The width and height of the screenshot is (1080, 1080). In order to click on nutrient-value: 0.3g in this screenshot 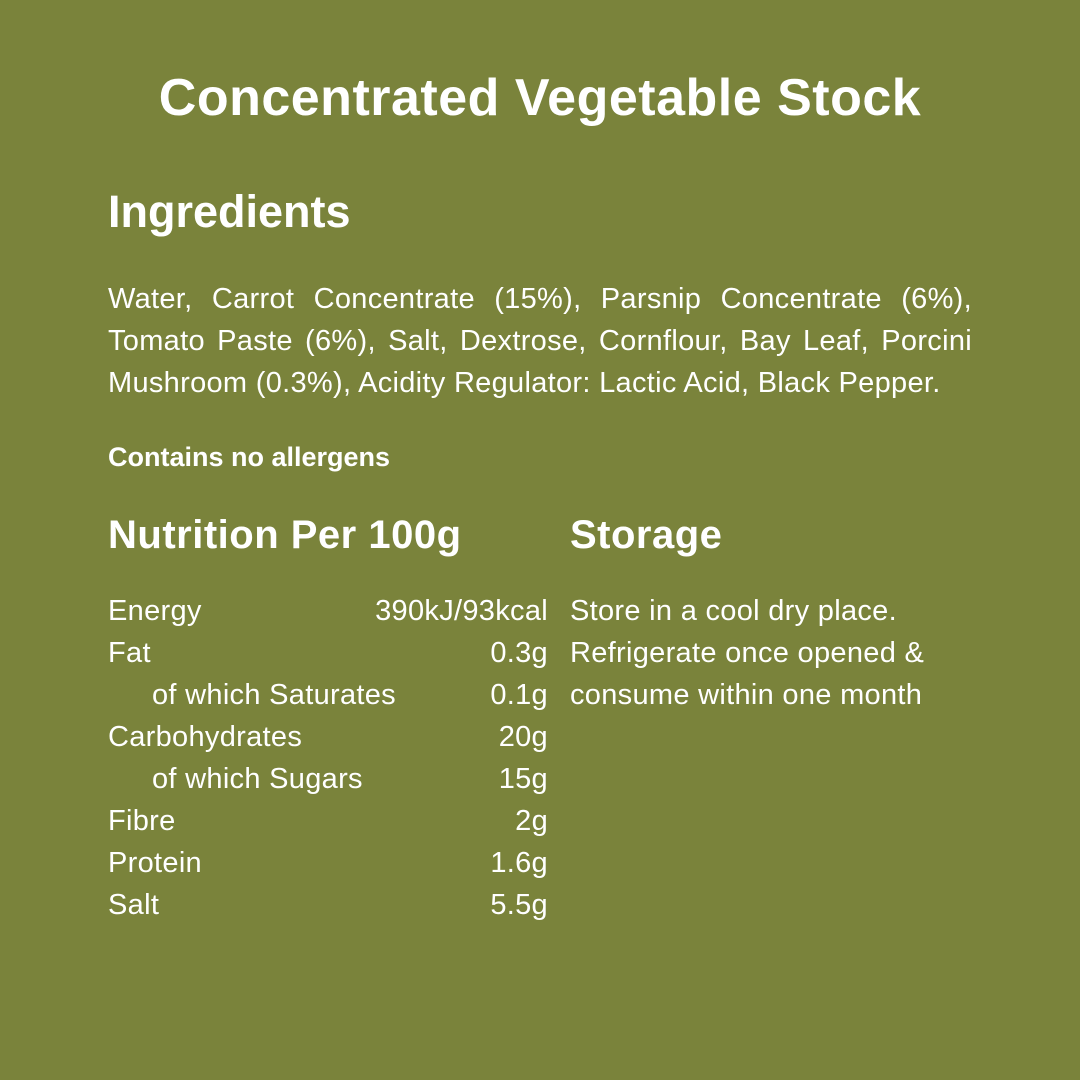, I will do `click(519, 653)`.